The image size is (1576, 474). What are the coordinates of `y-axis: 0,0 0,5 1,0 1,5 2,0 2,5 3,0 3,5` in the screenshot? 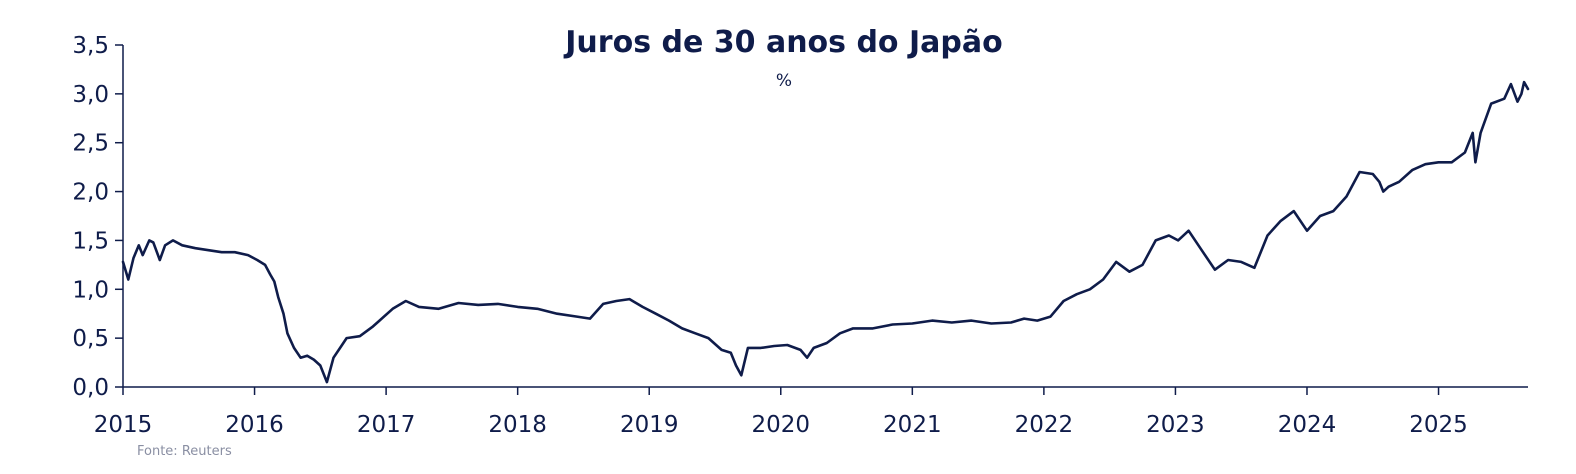 It's located at (97, 217).